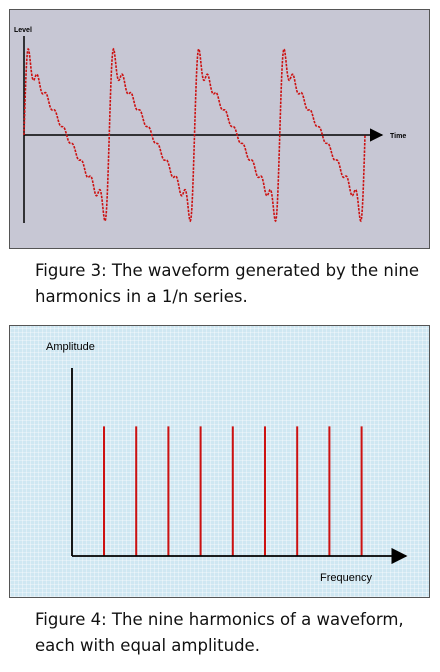  I want to click on y-axis-label: Level, so click(23, 30).